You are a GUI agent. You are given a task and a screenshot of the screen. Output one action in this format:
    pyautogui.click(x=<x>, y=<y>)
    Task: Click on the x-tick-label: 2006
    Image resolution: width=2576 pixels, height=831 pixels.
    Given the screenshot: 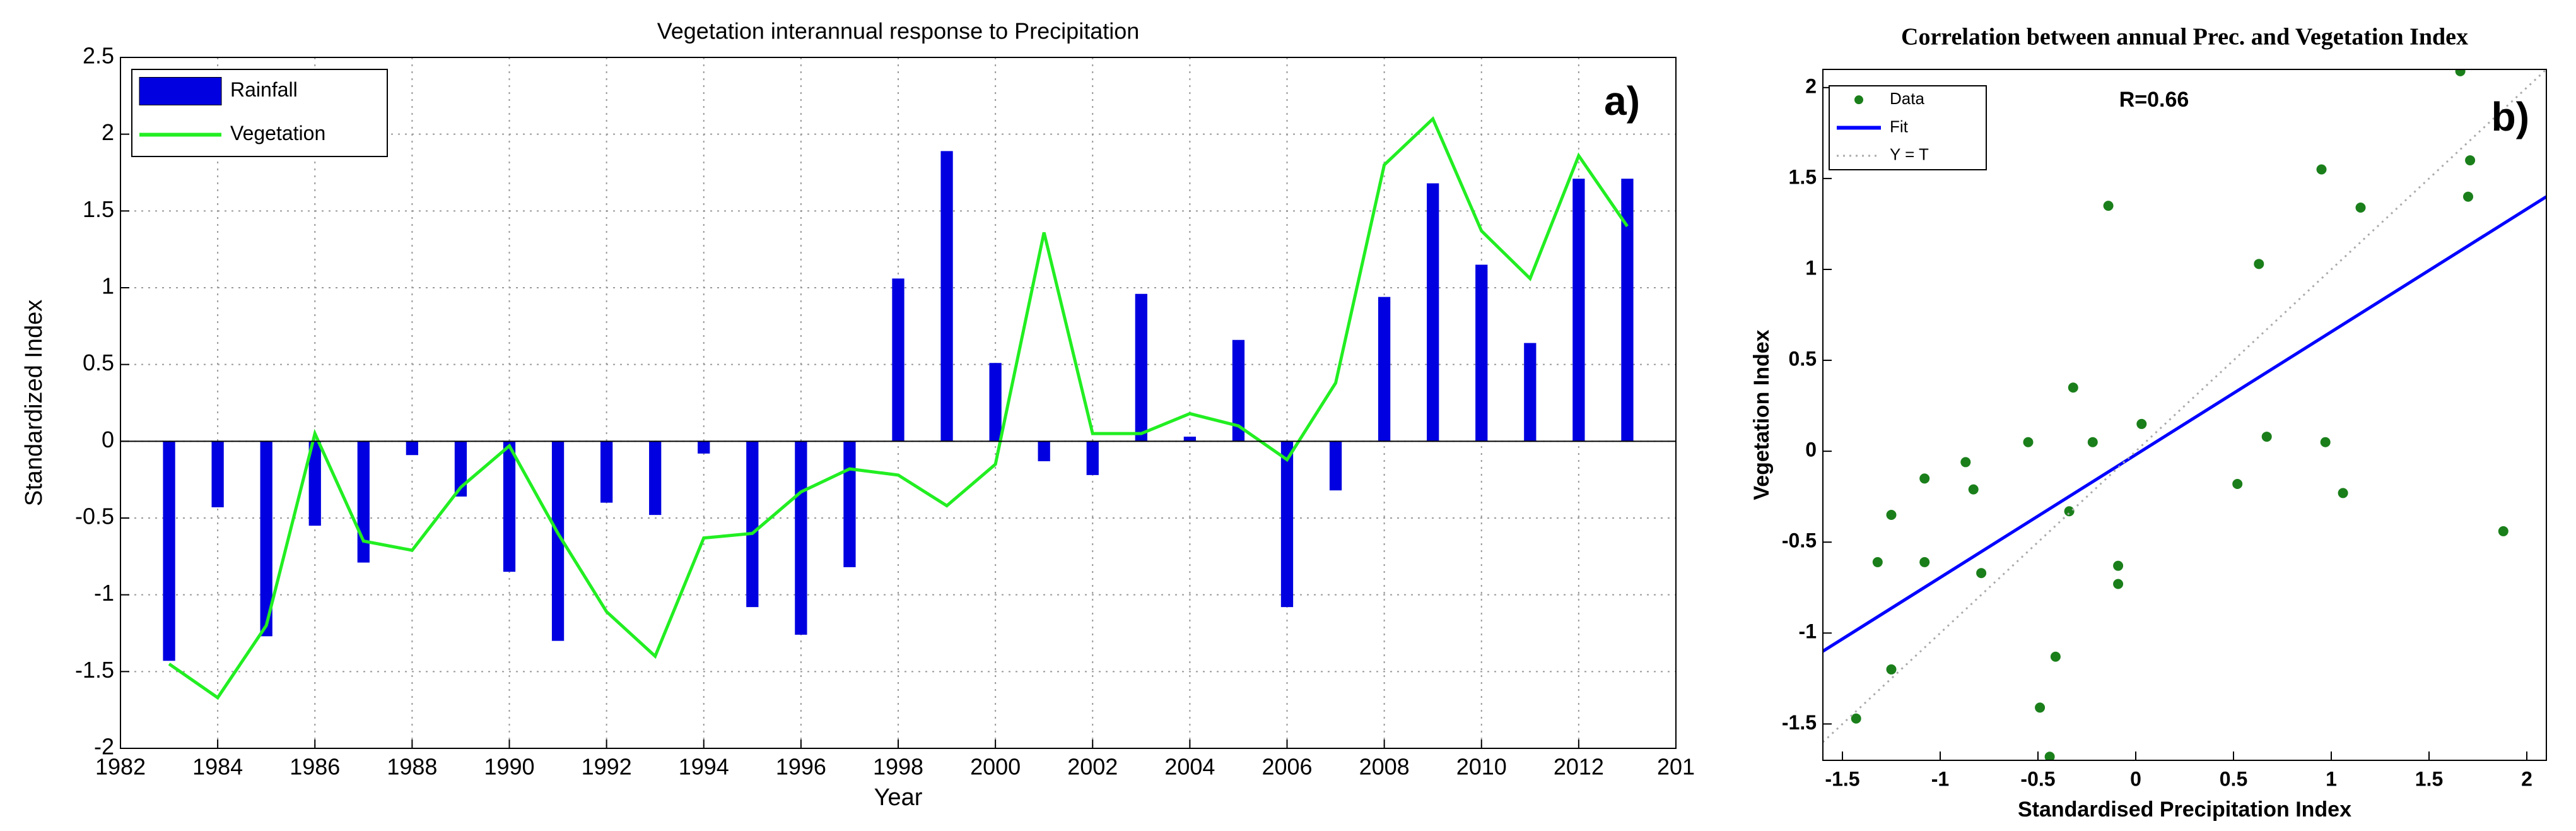 What is the action you would take?
    pyautogui.click(x=1287, y=767)
    